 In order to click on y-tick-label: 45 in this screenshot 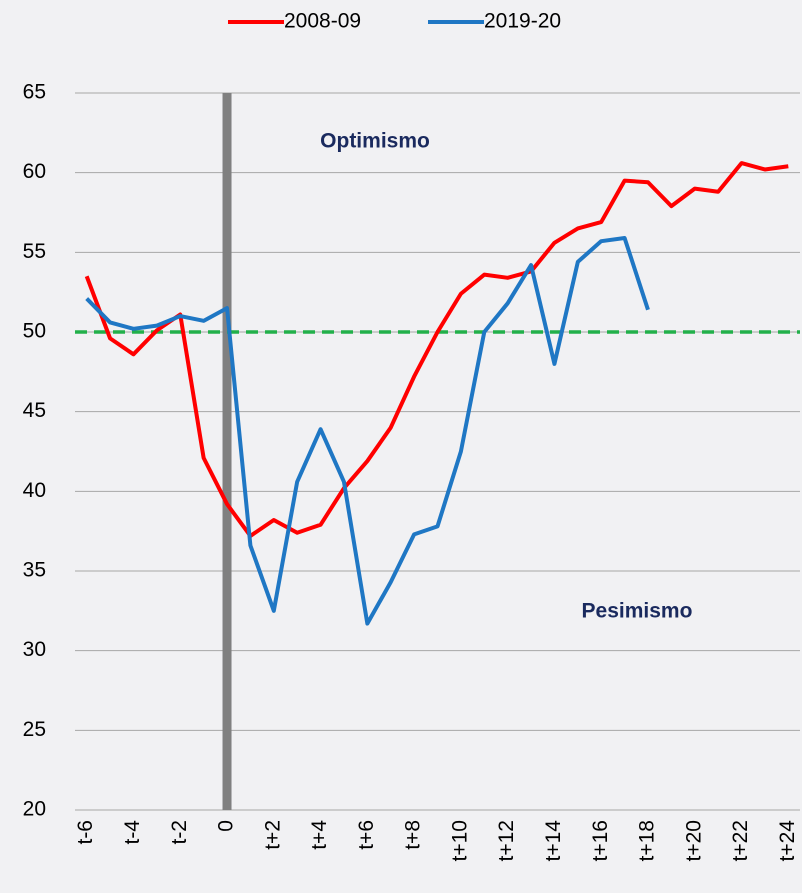, I will do `click(34, 410)`.